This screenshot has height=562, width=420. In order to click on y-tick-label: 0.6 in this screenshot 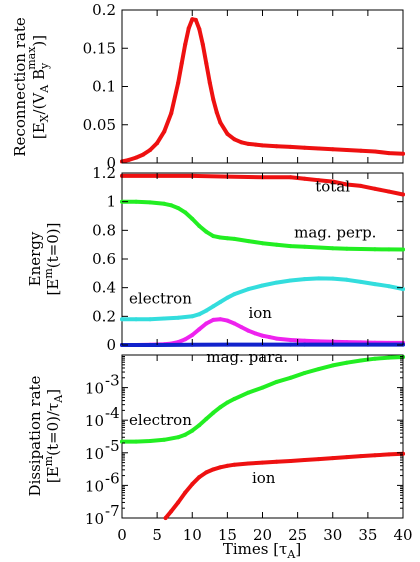, I will do `click(104, 259)`.